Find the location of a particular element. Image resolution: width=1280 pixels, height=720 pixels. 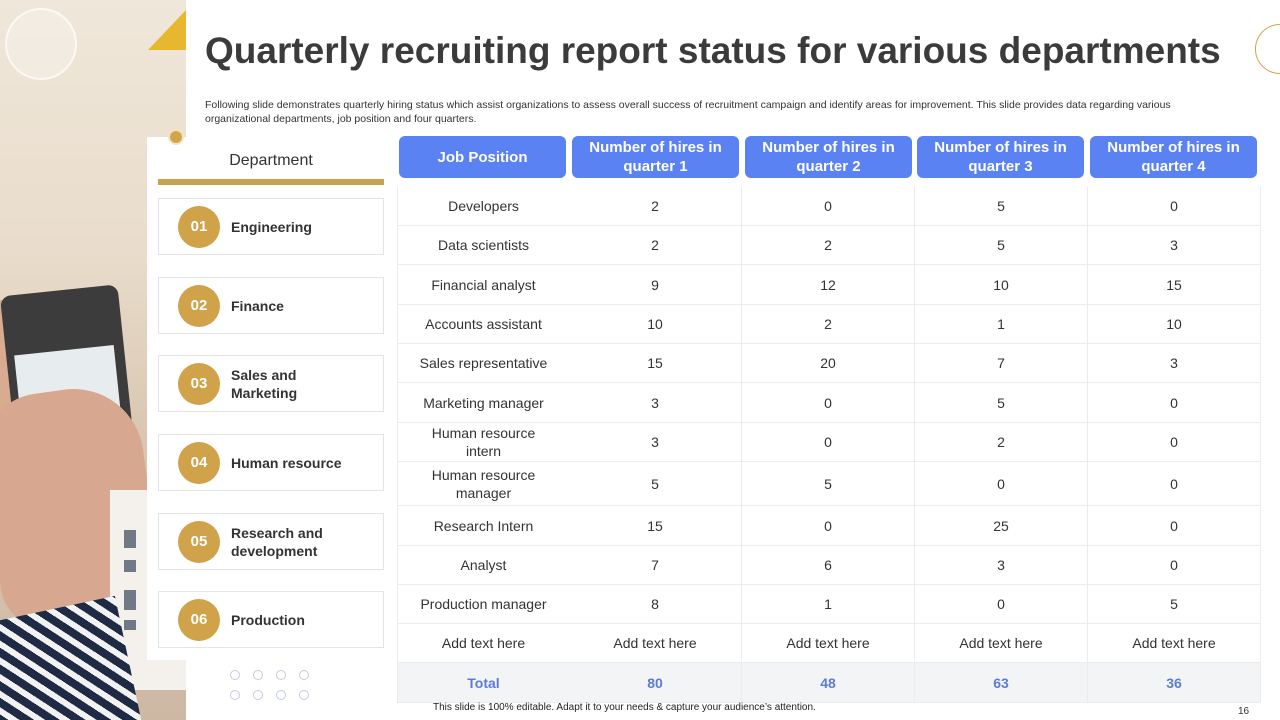

department-number: 03 is located at coordinates (199, 383).